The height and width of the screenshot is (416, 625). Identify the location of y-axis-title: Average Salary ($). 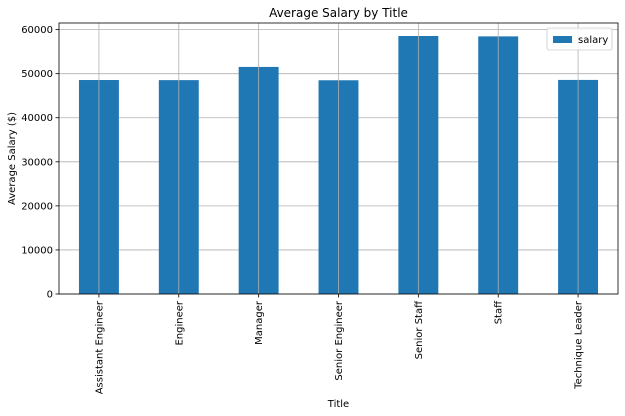
(12, 158).